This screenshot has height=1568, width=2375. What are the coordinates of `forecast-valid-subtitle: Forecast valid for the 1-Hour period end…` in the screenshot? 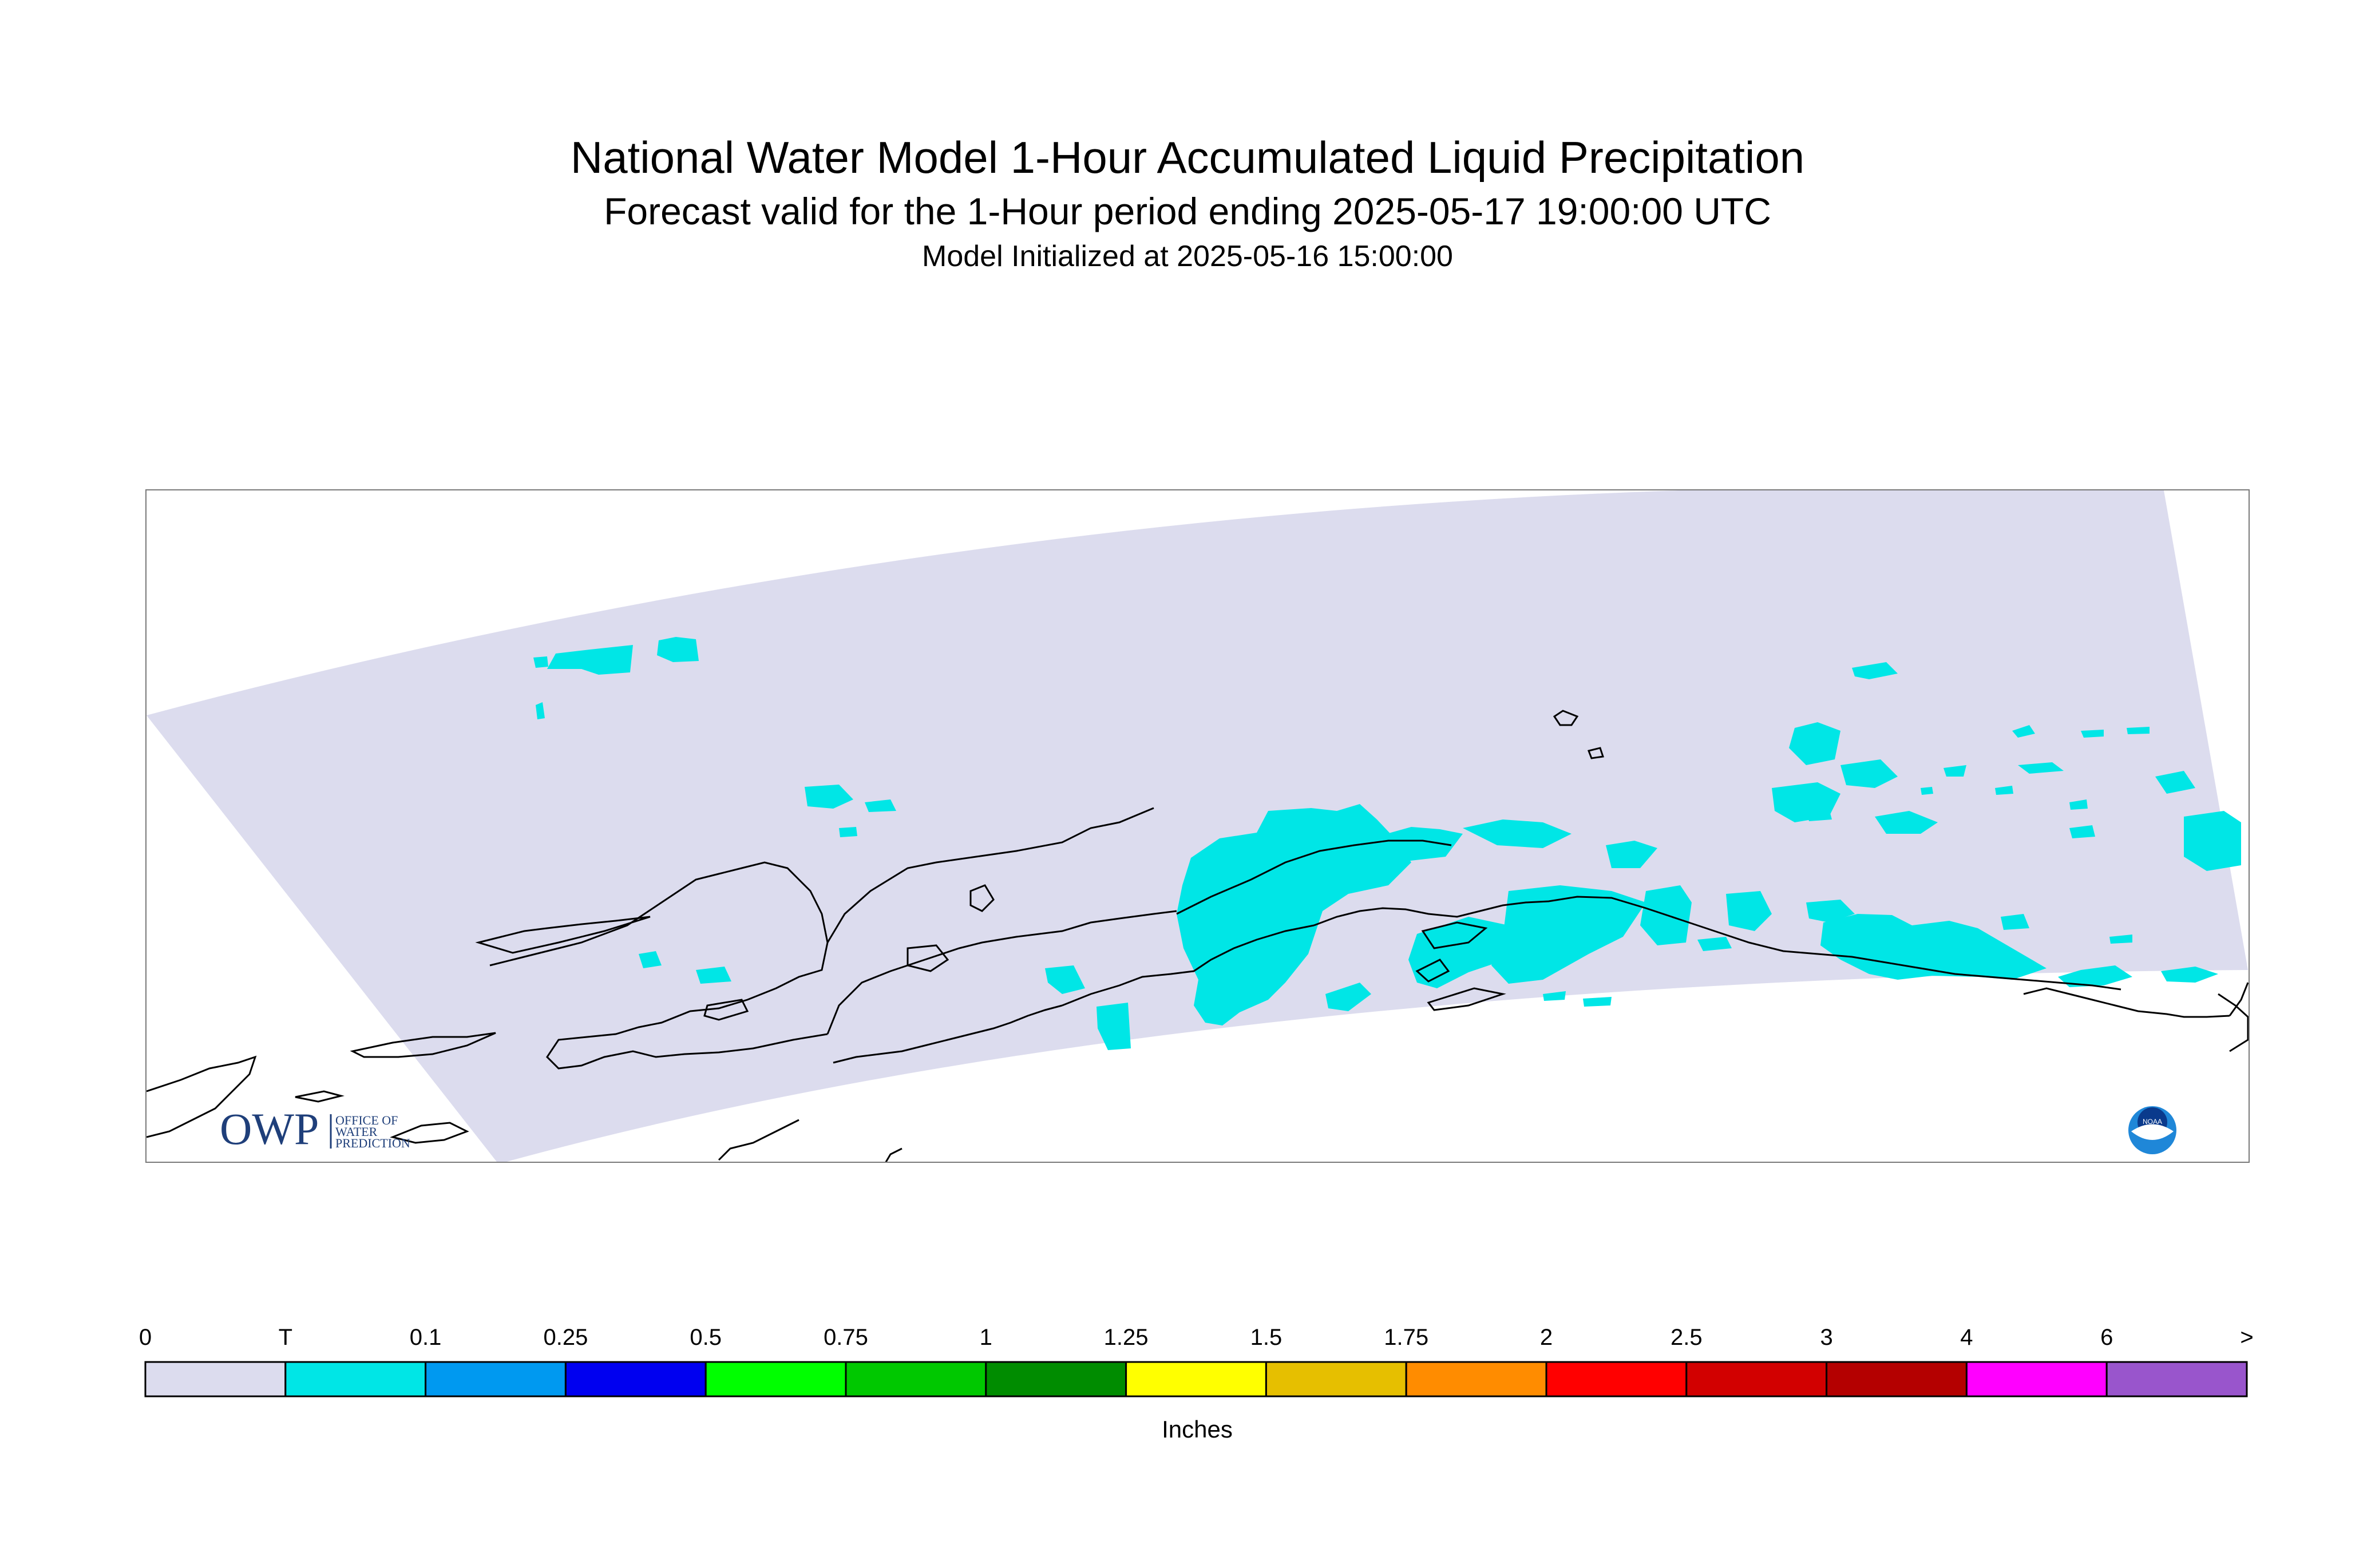 It's located at (1187, 211).